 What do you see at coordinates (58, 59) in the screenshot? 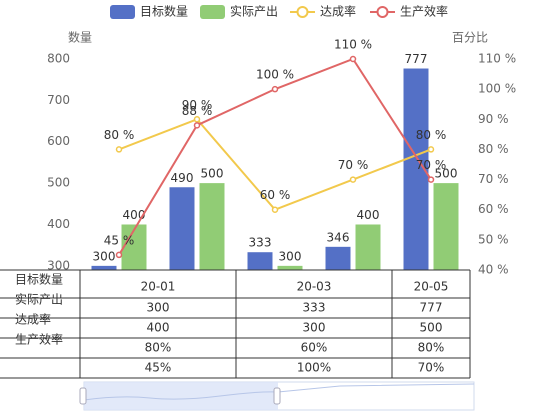
I see `y-tick-label: 800` at bounding box center [58, 59].